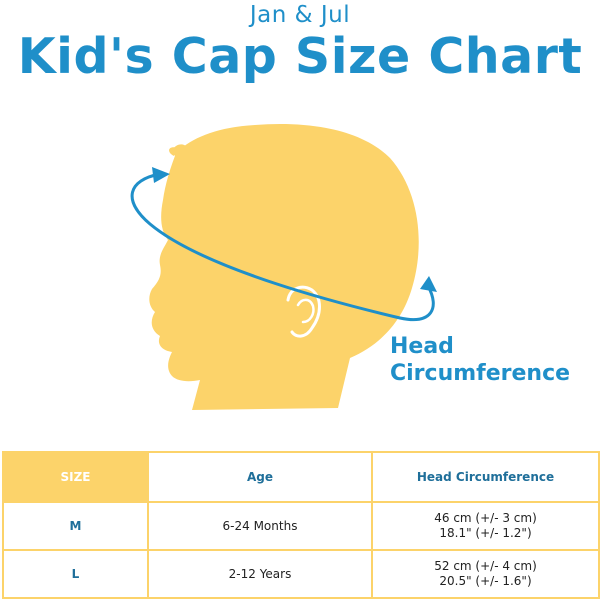  What do you see at coordinates (303, 311) in the screenshot?
I see `ear-icon` at bounding box center [303, 311].